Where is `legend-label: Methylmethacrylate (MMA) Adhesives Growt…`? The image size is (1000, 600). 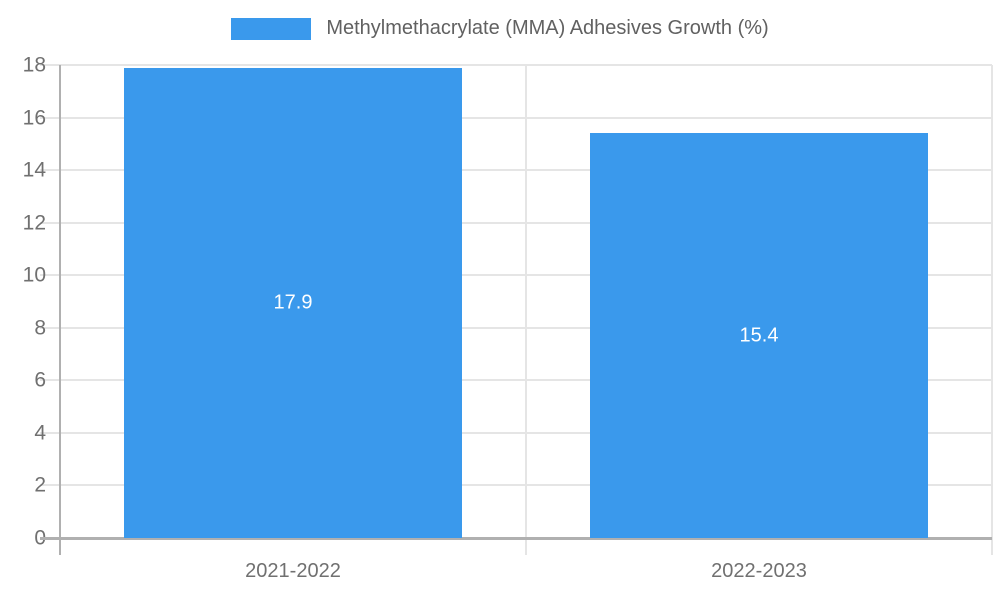 legend-label: Methylmethacrylate (MMA) Adhesives Growt… is located at coordinates (547, 28).